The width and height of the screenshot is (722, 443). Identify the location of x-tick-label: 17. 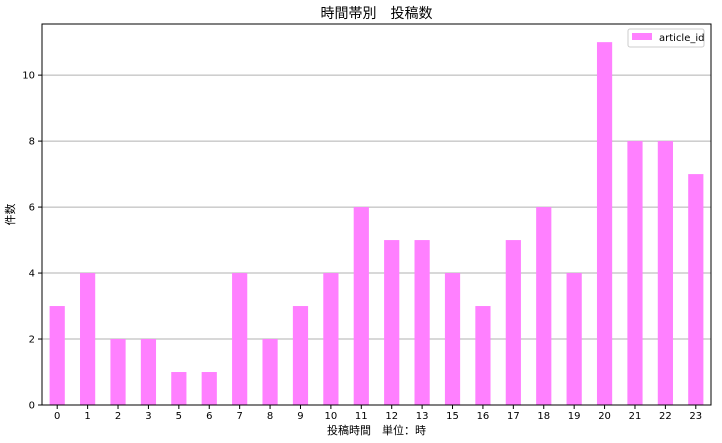
(513, 416).